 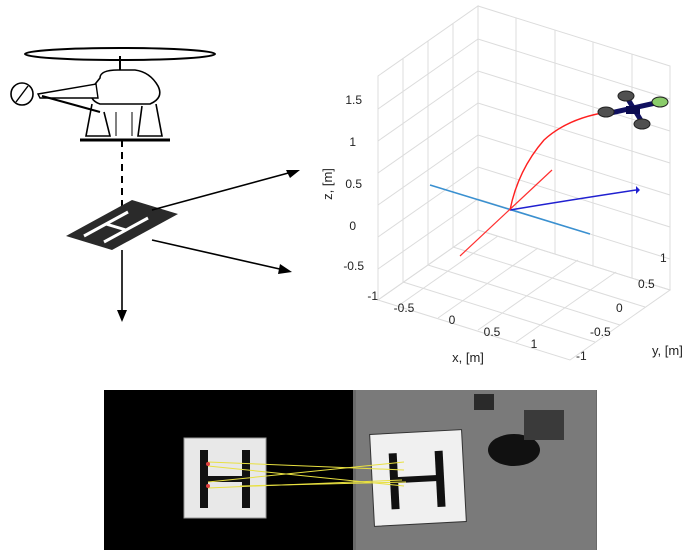 What do you see at coordinates (534, 344) in the screenshot?
I see `x-tick: 1` at bounding box center [534, 344].